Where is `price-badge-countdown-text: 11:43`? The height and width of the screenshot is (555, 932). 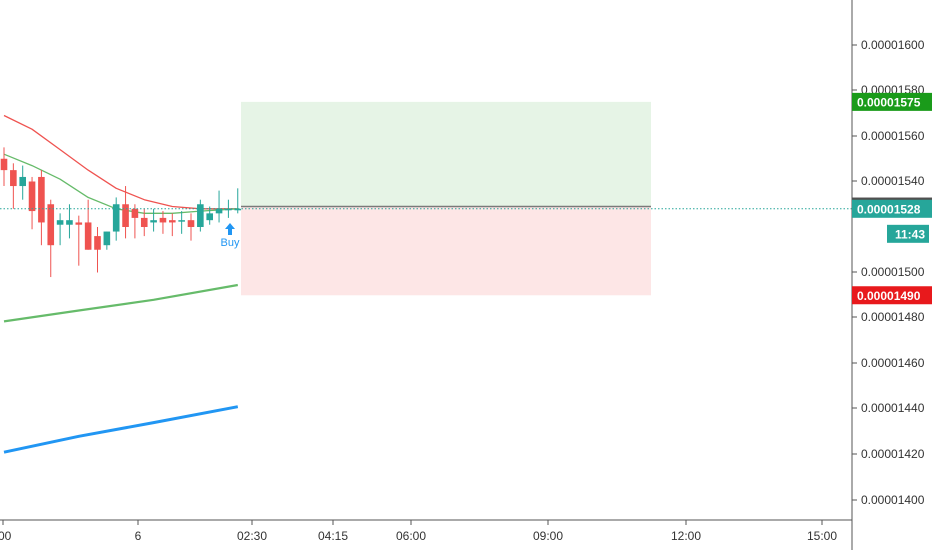 price-badge-countdown-text: 11:43 is located at coordinates (910, 234).